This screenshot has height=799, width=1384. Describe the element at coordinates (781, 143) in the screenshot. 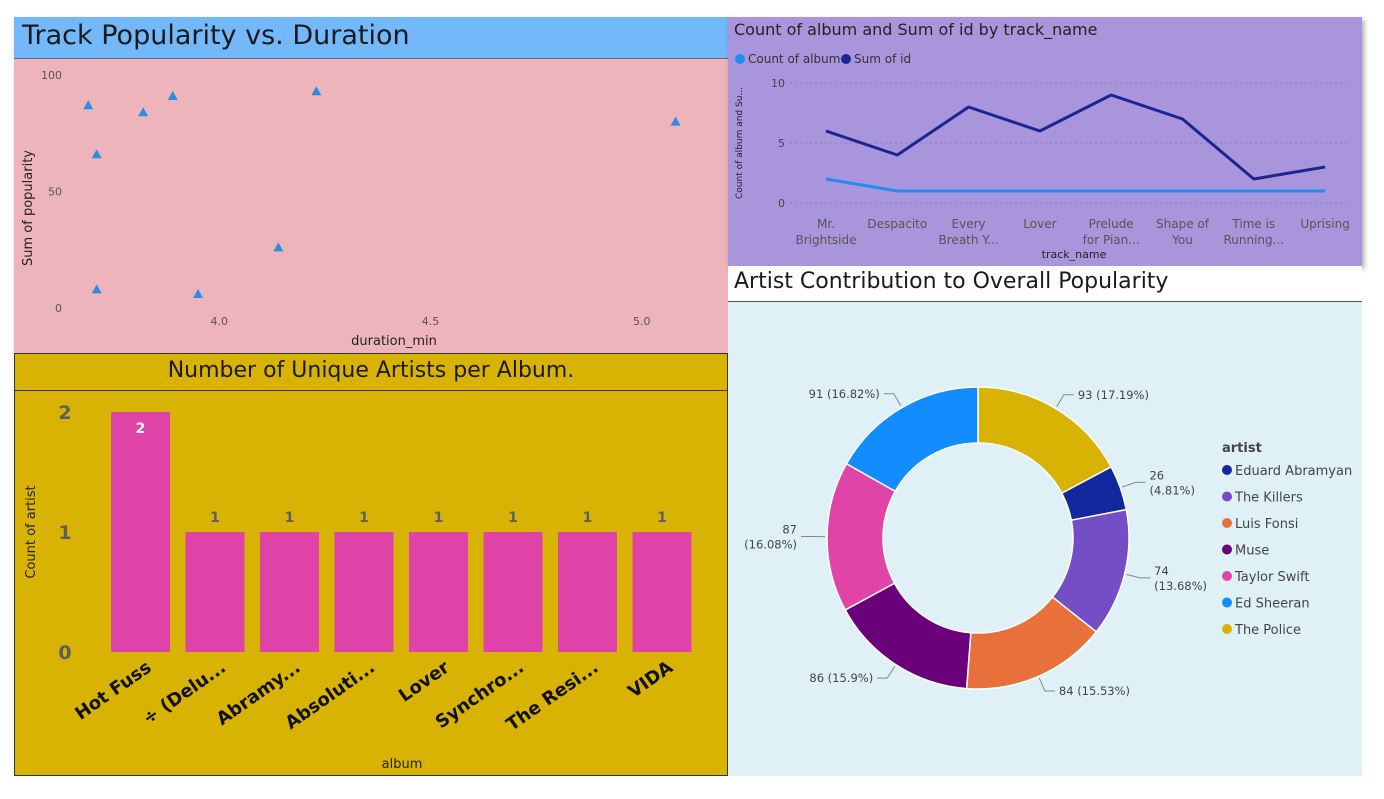

I see `y-tick-label: 5` at that location.